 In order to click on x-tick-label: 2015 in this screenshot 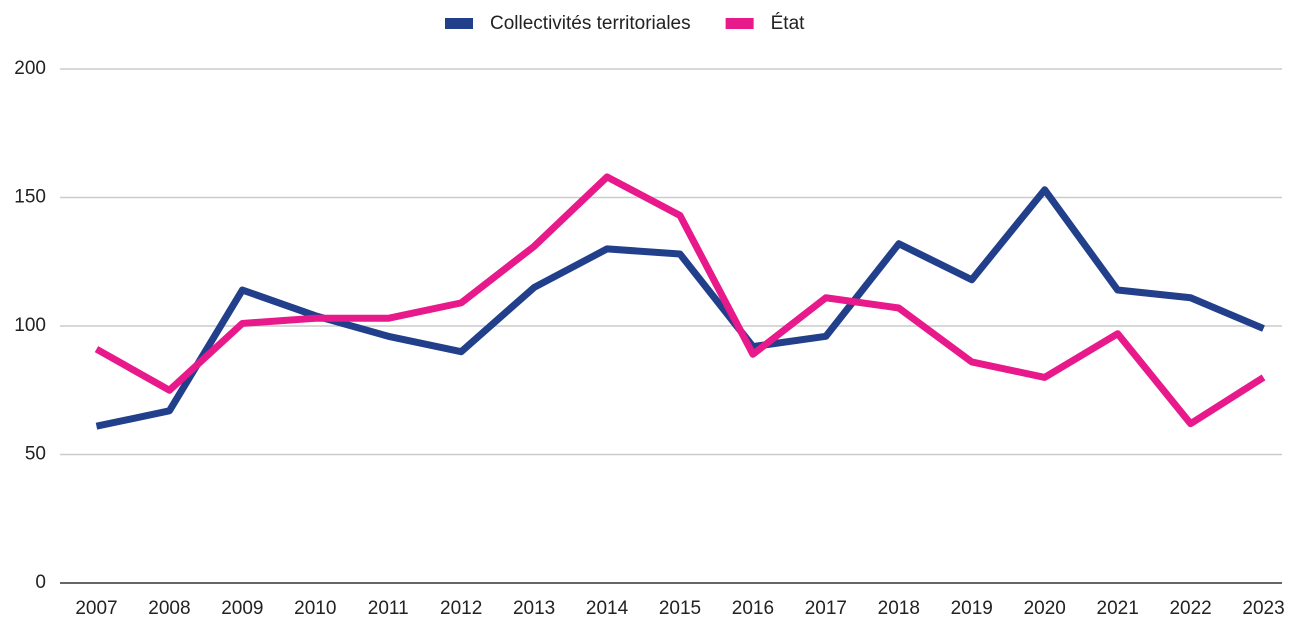, I will do `click(680, 608)`.